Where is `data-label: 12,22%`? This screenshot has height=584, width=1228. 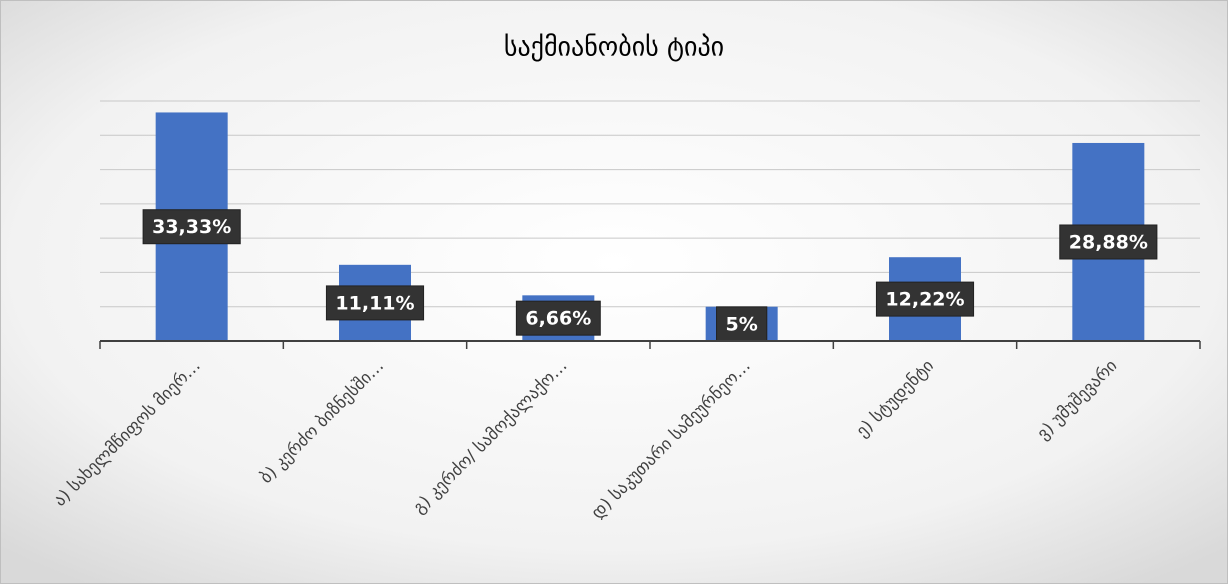
data-label: 12,22% is located at coordinates (925, 299).